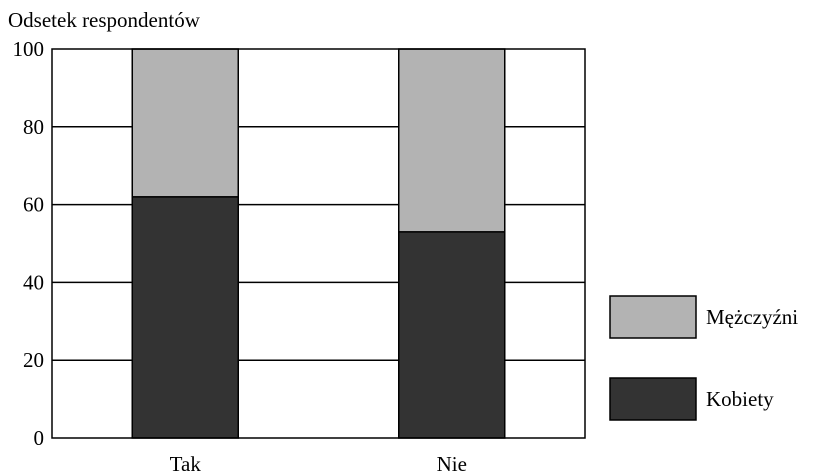 The height and width of the screenshot is (476, 813). What do you see at coordinates (33, 360) in the screenshot?
I see `y-tick-label: 20` at bounding box center [33, 360].